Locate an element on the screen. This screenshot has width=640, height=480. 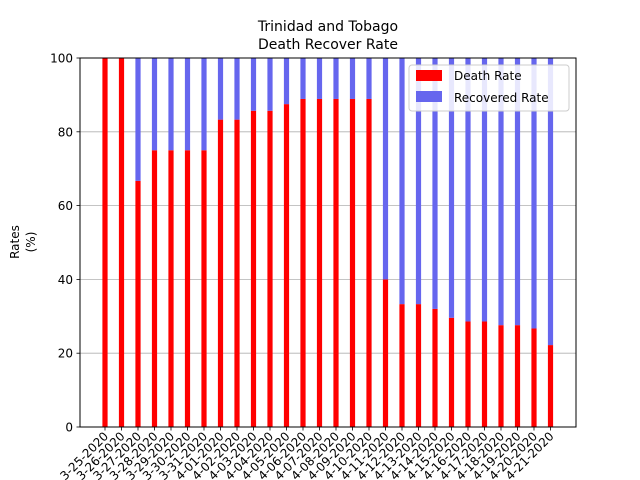
legend-swatch-death-rate is located at coordinates (429, 75).